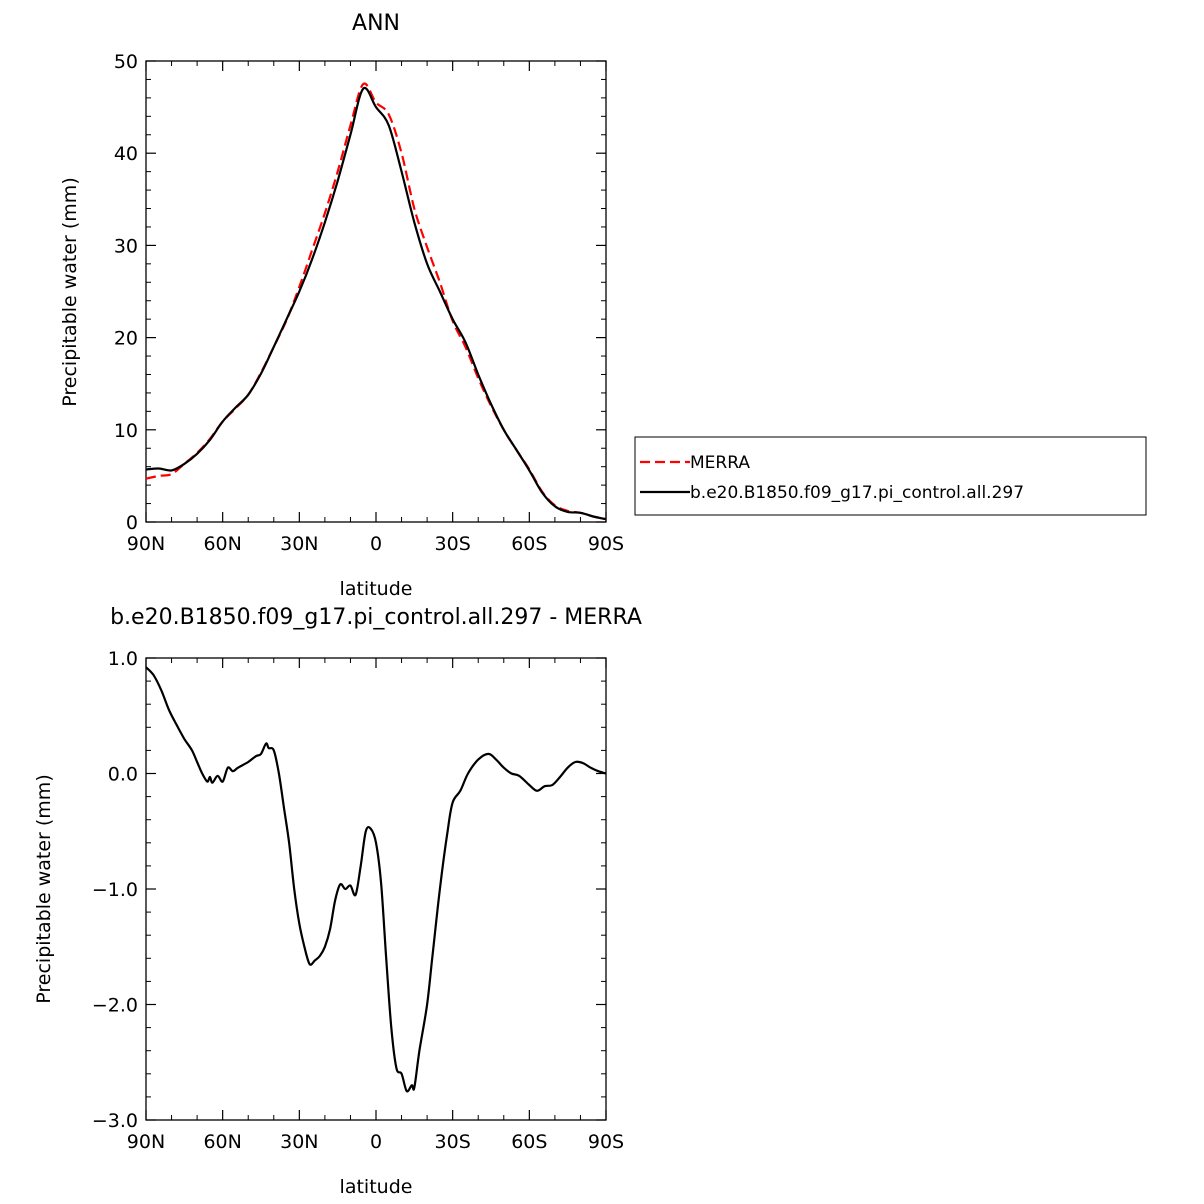  What do you see at coordinates (376, 544) in the screenshot?
I see `top-x-tick-label: 0` at bounding box center [376, 544].